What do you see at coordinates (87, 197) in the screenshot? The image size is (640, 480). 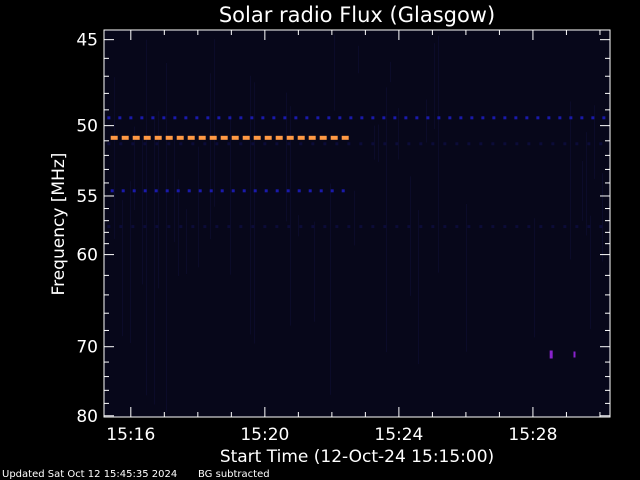 I see `y-tick-label: 55` at bounding box center [87, 197].